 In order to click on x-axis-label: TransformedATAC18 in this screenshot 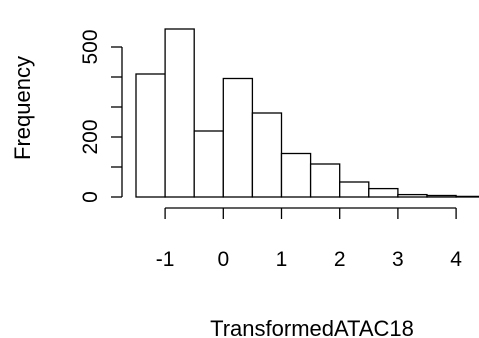, I will do `click(312, 327)`.